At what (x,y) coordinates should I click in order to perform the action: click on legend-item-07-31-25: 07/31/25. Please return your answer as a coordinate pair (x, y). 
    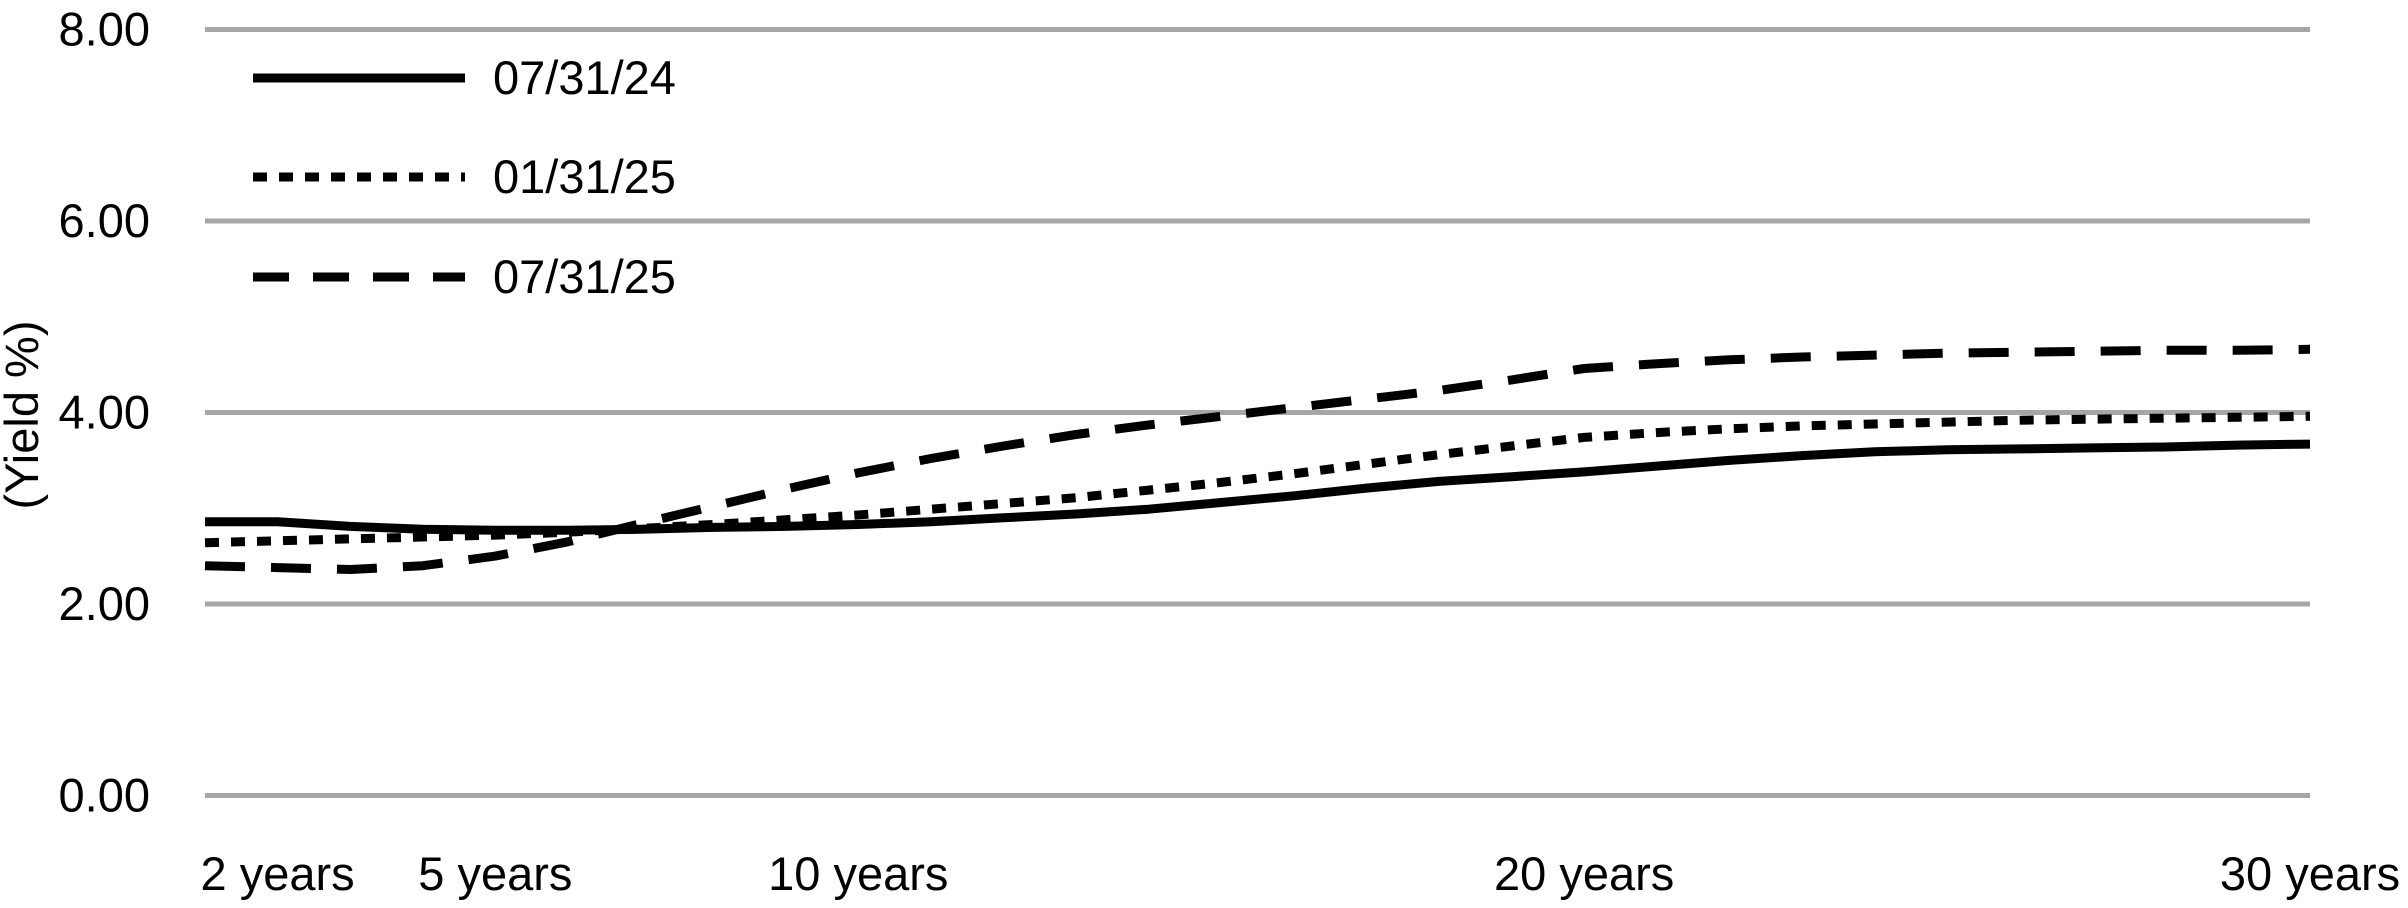
    Looking at the image, I should click on (464, 276).